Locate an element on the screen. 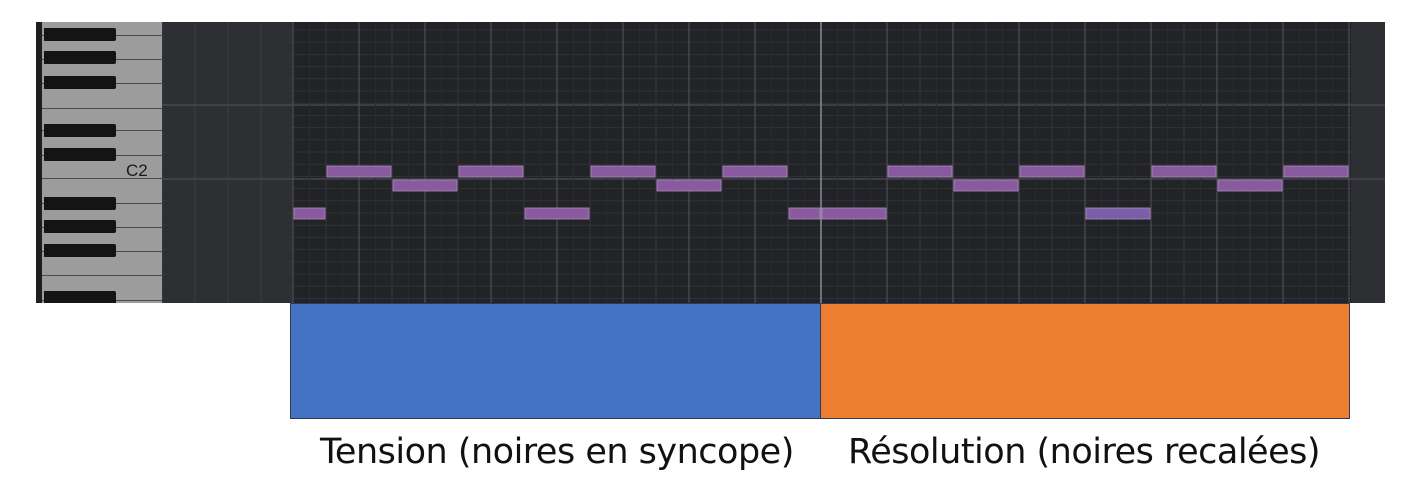 The image size is (1422, 496). piano-keyboard: C2 is located at coordinates (99, 162).